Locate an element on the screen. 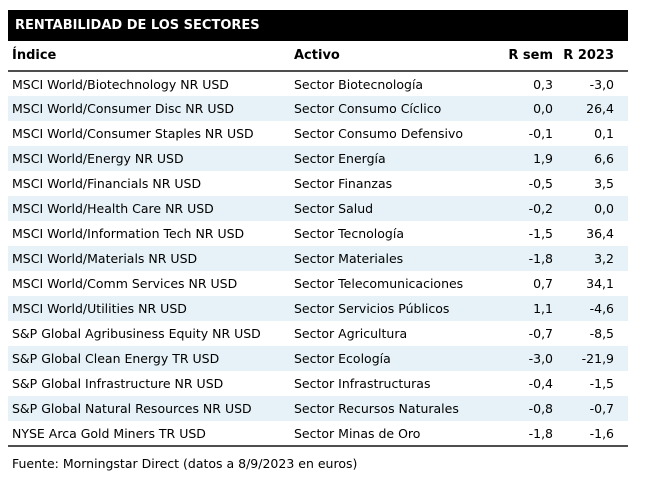 This screenshot has height=481, width=647. cell-activo: Sector Agricultura is located at coordinates (351, 333).